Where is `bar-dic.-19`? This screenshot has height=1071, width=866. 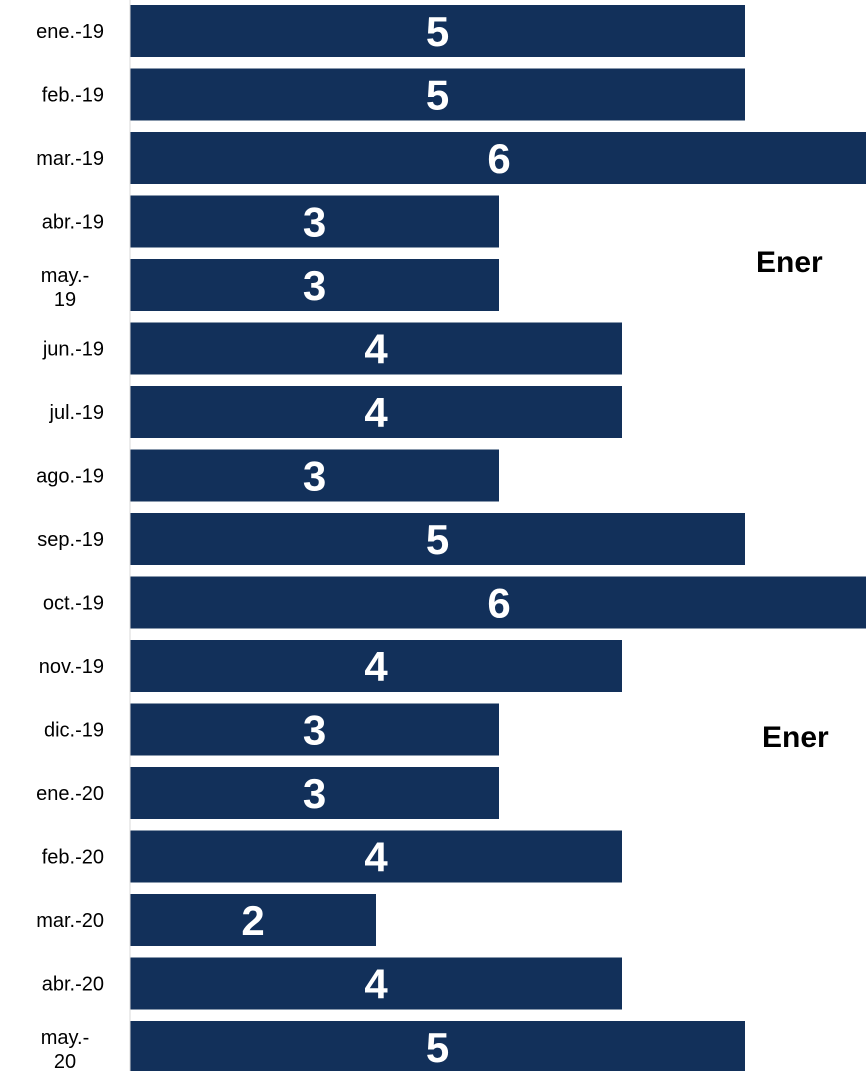
bar-dic.-19 is located at coordinates (314, 729).